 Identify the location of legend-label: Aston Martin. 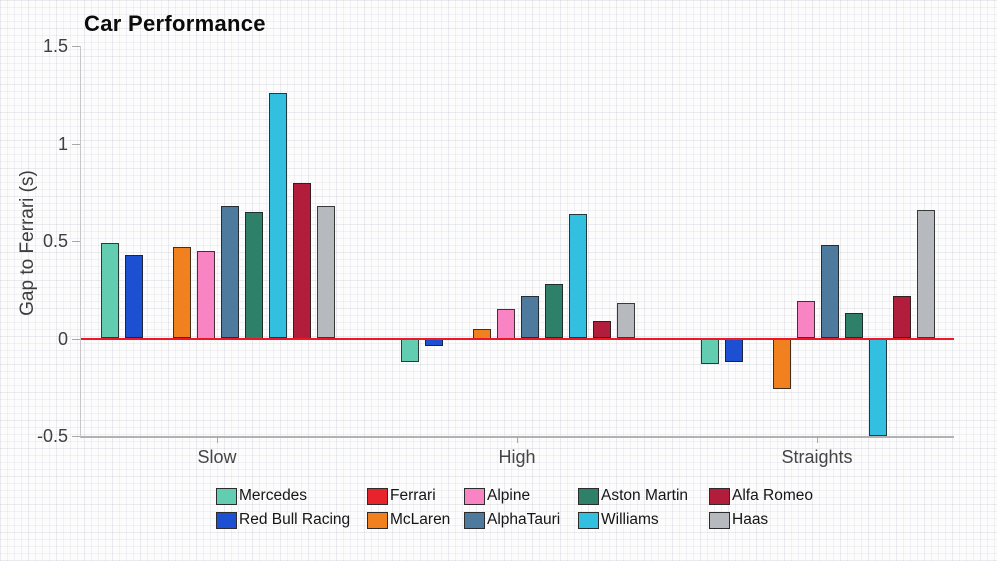
(645, 495).